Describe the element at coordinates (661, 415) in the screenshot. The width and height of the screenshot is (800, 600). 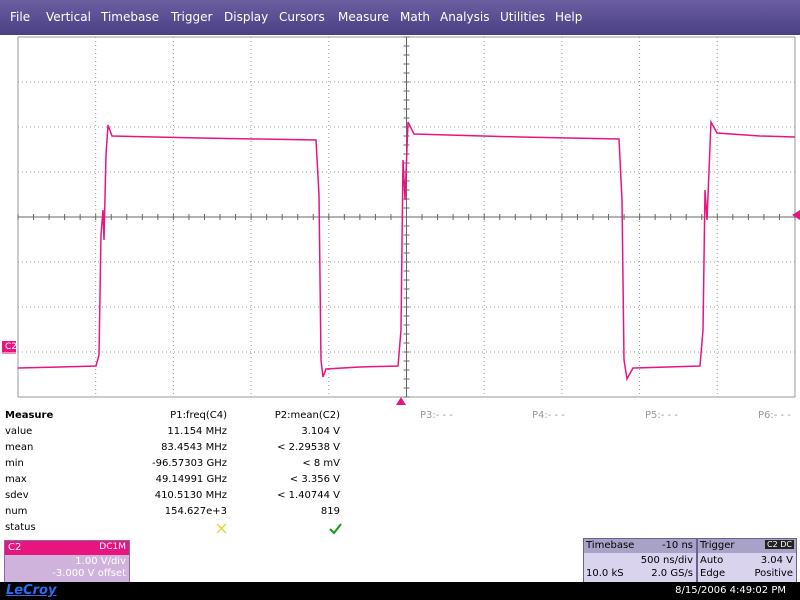
I see `param-header: P5:- - -` at that location.